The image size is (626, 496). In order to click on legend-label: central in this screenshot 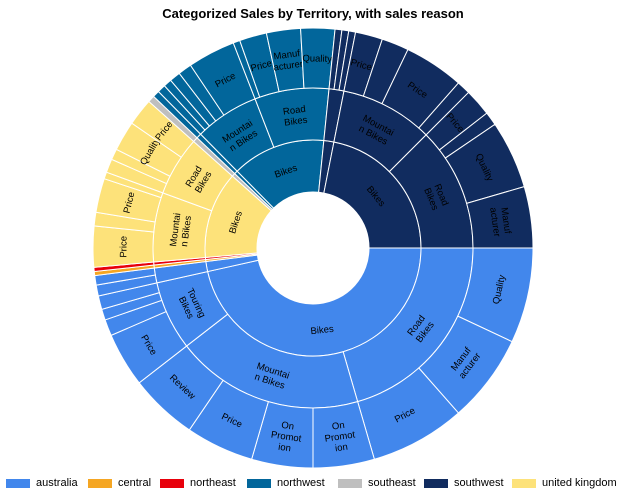, I will do `click(135, 483)`.